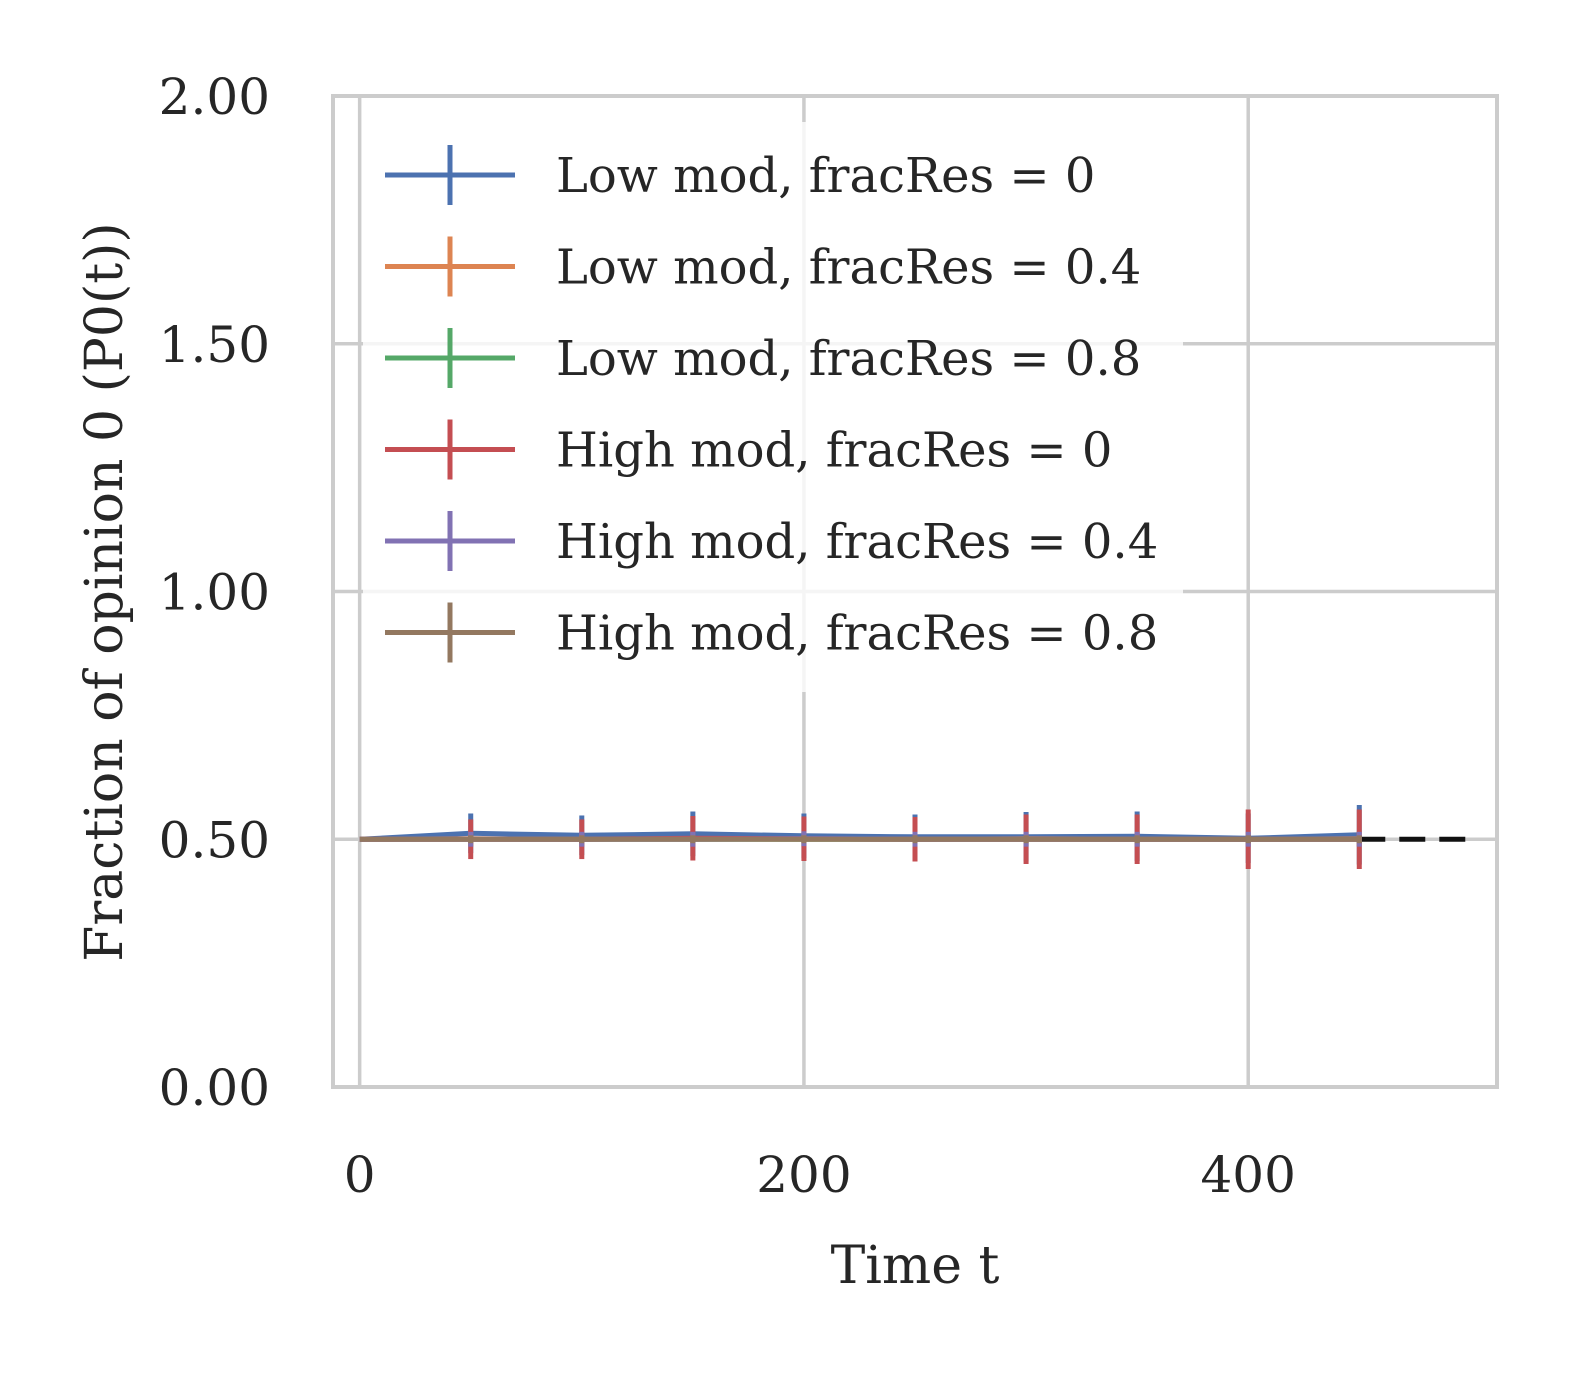  Describe the element at coordinates (105, 591) in the screenshot. I see `y-axis-label: Fraction of opinion 0 (P0(t))` at that location.